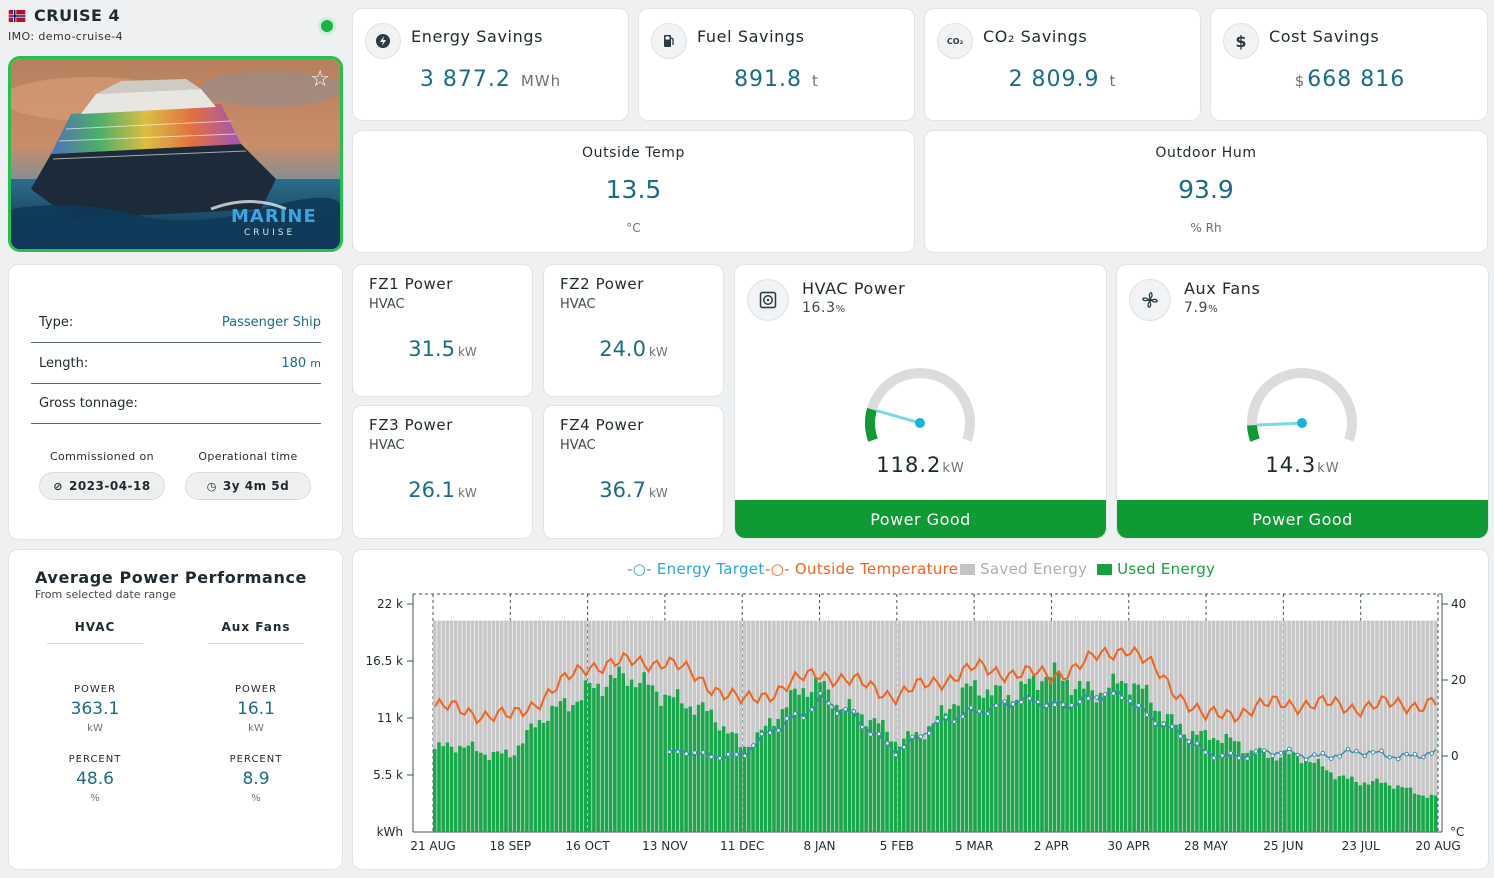 The image size is (1494, 878). What do you see at coordinates (274, 216) in the screenshot?
I see `brand-logo-text: MARINE` at bounding box center [274, 216].